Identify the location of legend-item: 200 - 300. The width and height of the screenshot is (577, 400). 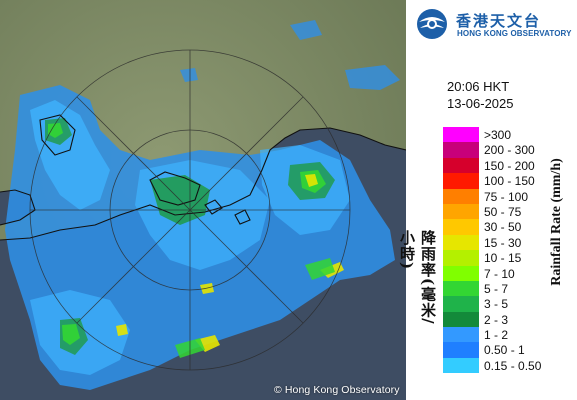
(507, 150).